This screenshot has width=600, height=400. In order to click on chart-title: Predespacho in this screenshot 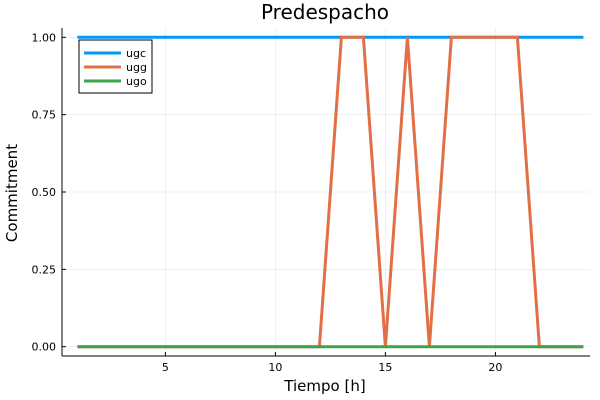, I will do `click(325, 12)`.